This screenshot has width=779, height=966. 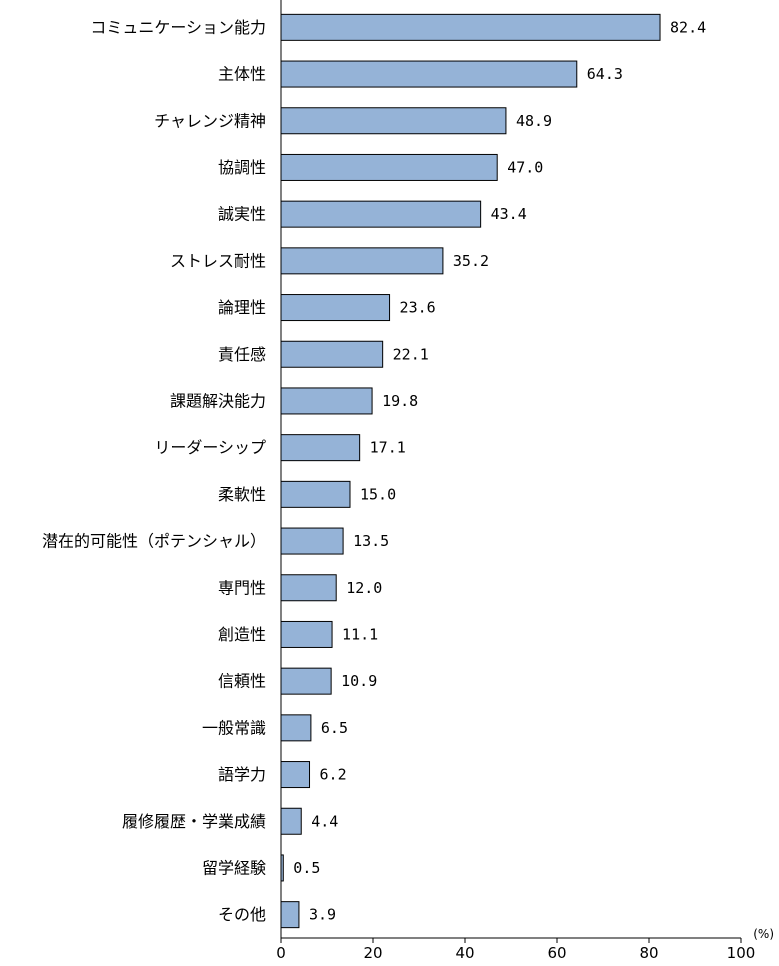 What do you see at coordinates (418, 308) in the screenshot?
I see `value-label: 23.6` at bounding box center [418, 308].